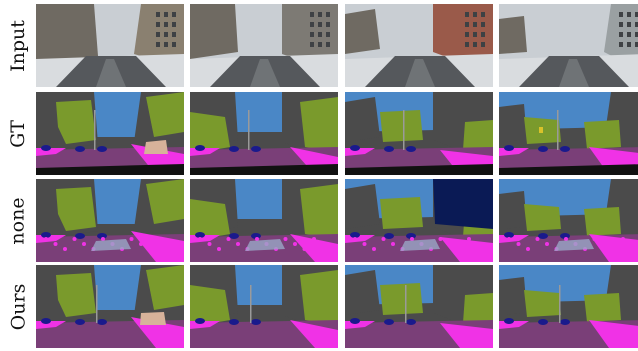 This screenshot has height=351, width=638. Describe the element at coordinates (513, 35) in the screenshot. I see `photo-building-left` at that location.